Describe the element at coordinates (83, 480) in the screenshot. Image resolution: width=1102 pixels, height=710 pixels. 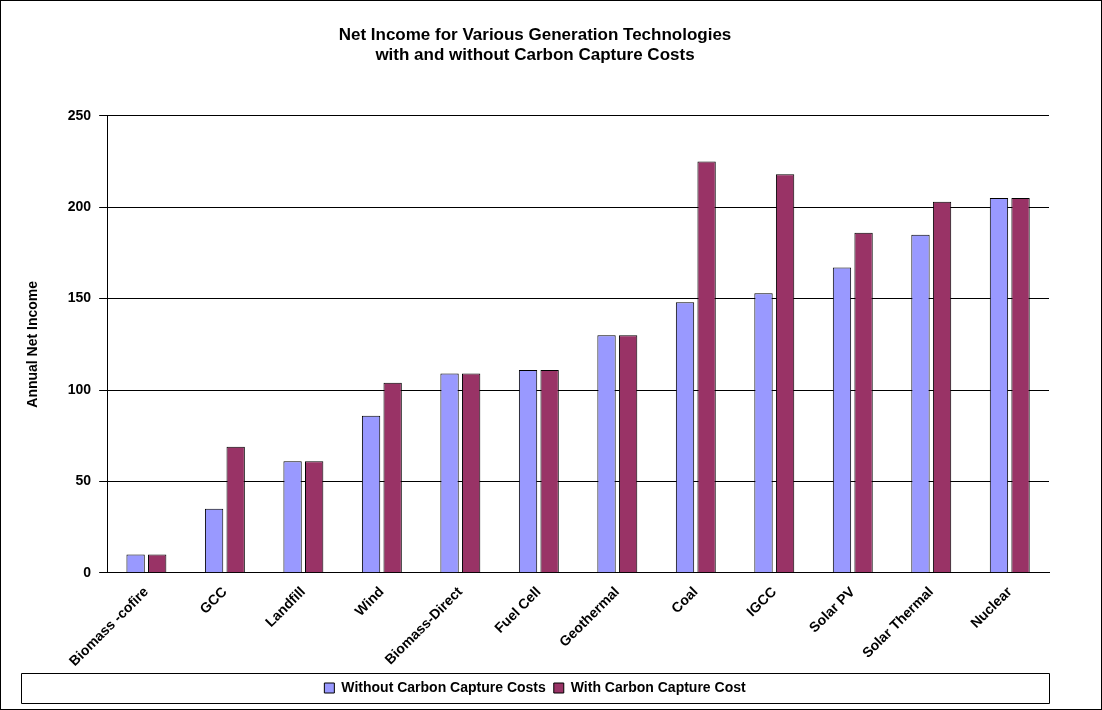
I see `y-tick-label: 50` at that location.